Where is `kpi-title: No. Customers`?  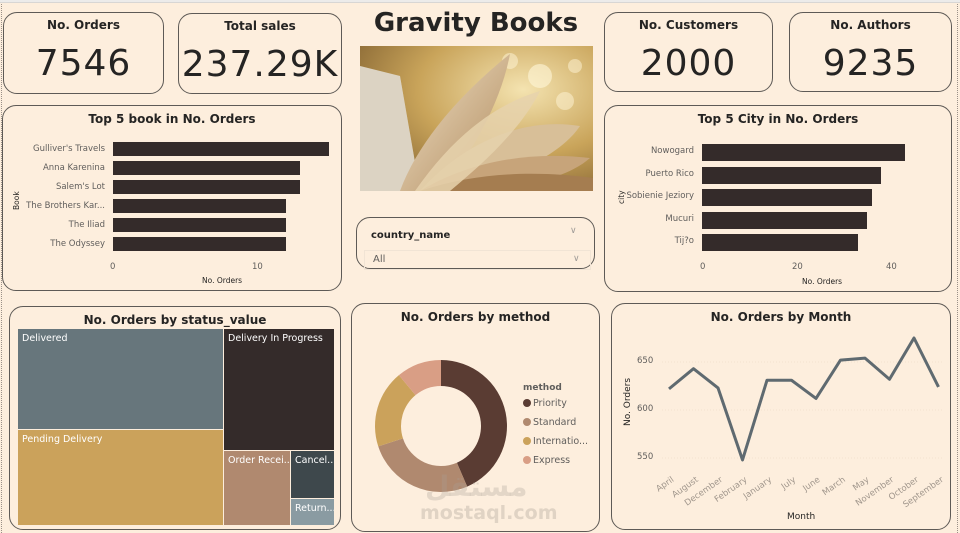
kpi-title: No. Customers is located at coordinates (688, 25).